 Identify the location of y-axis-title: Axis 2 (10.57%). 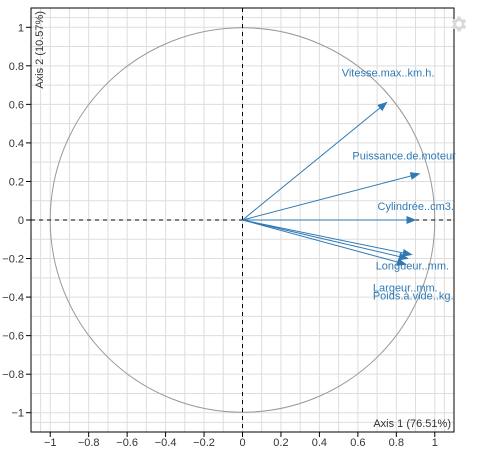
(40, 50).